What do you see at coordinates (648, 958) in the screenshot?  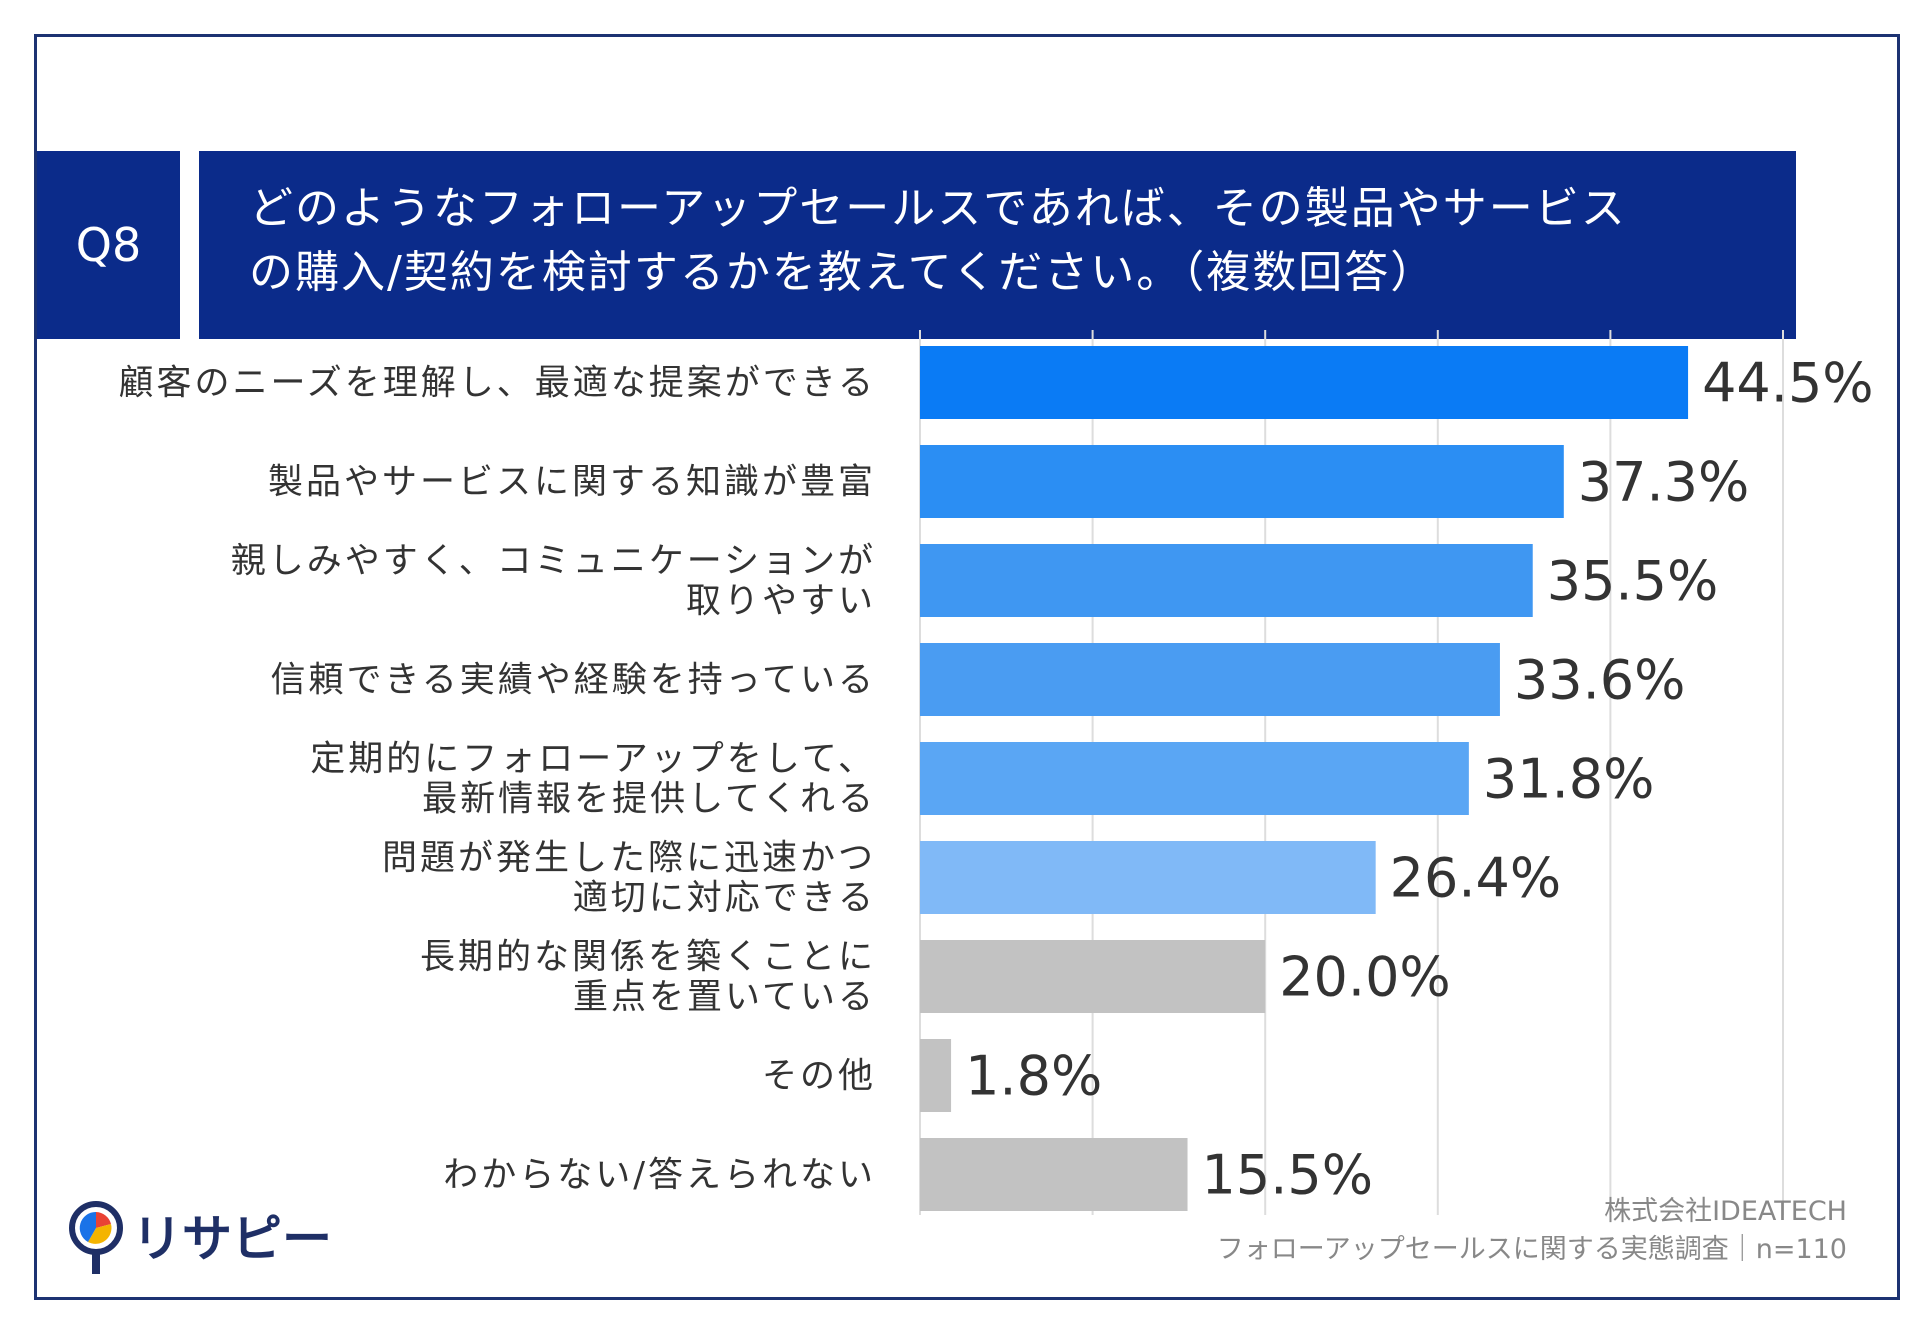 I see `category-label: 長期的な関係を築くことに` at bounding box center [648, 958].